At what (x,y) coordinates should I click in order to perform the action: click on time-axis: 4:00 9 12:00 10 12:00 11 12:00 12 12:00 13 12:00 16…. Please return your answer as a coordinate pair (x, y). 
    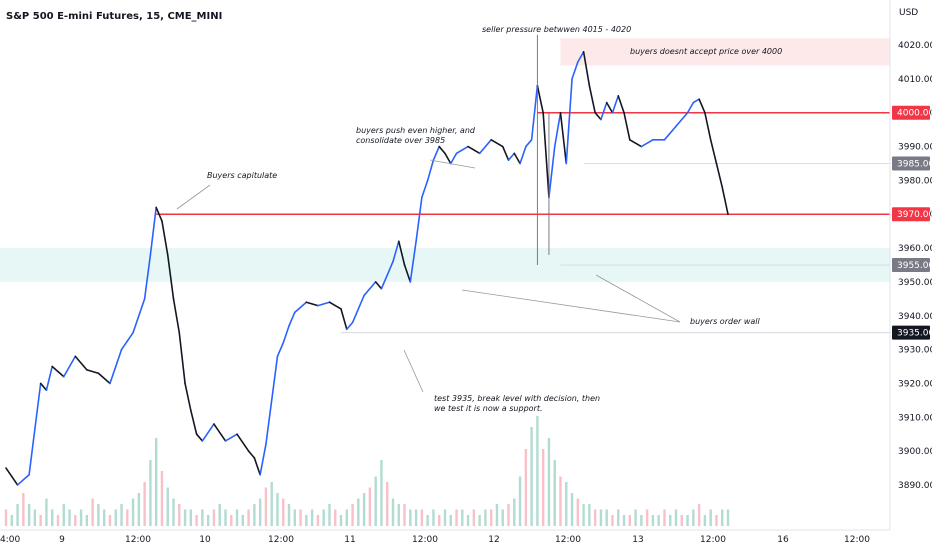
    Looking at the image, I should click on (435, 540).